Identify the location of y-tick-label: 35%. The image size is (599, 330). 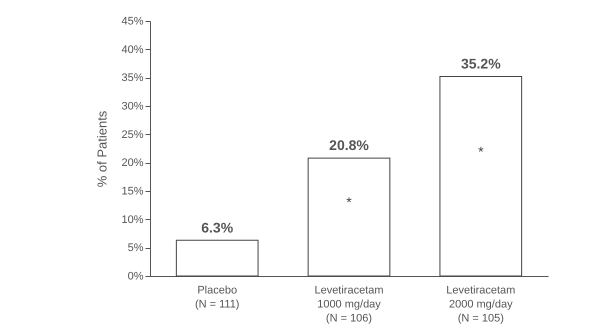
(132, 78).